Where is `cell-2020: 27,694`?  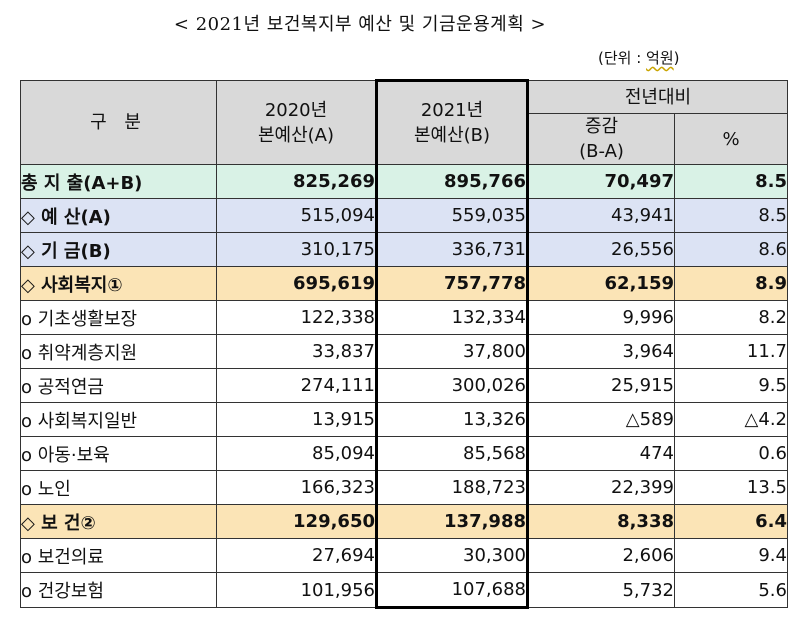 cell-2020: 27,694 is located at coordinates (296, 555).